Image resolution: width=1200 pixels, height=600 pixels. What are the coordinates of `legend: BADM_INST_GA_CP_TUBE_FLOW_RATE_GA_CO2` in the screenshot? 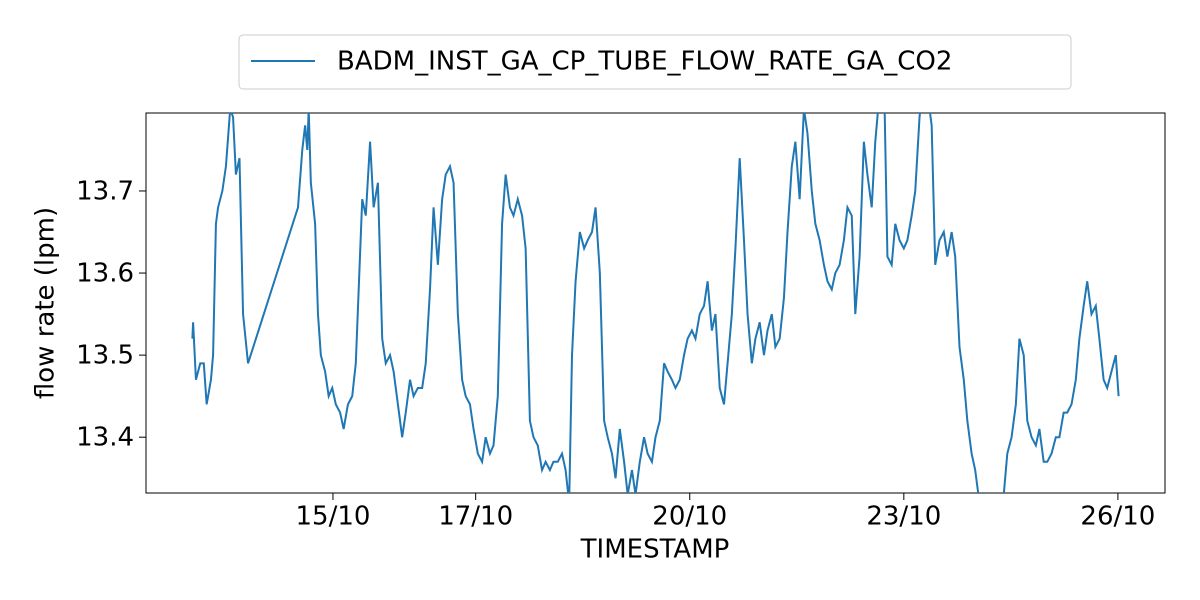 It's located at (655, 62).